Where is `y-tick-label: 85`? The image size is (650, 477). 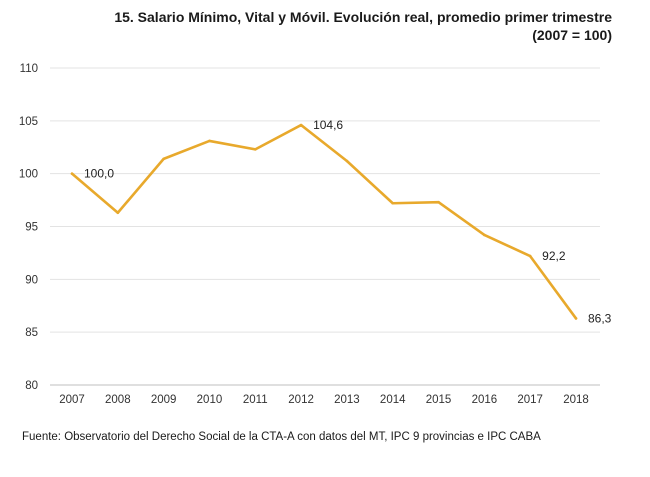 y-tick-label: 85 is located at coordinates (31, 333).